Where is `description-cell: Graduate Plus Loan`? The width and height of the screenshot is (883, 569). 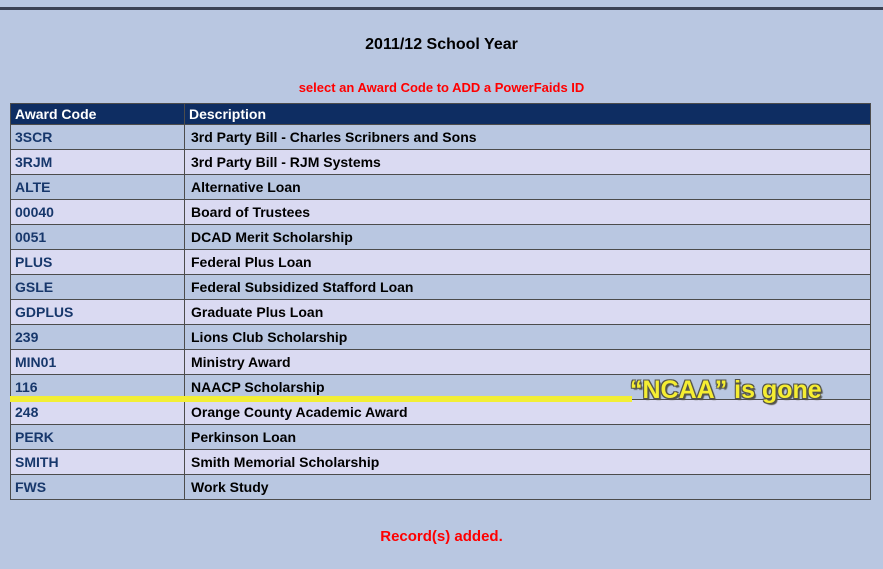
description-cell: Graduate Plus Loan is located at coordinates (527, 312).